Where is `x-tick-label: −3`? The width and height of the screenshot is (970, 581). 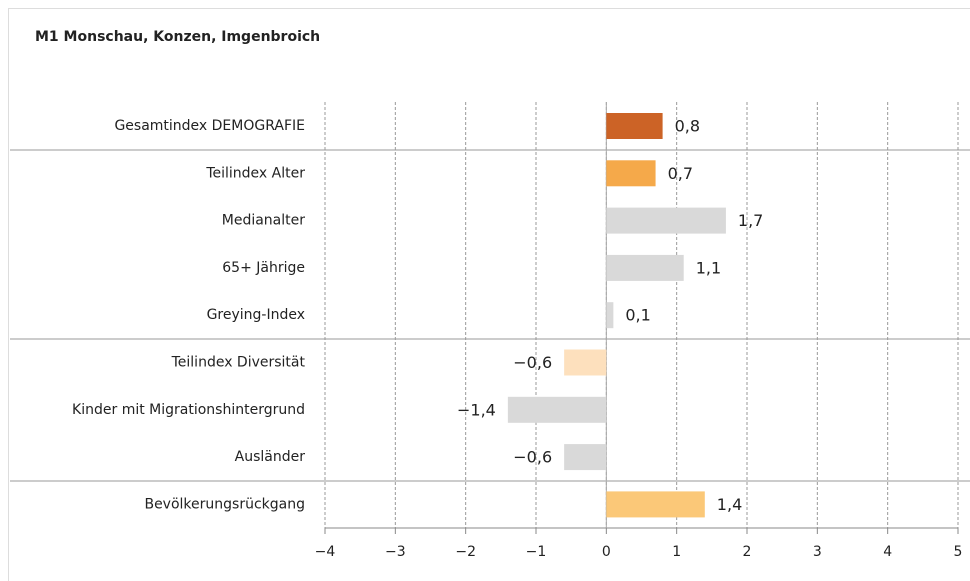 x-tick-label: −3 is located at coordinates (395, 552).